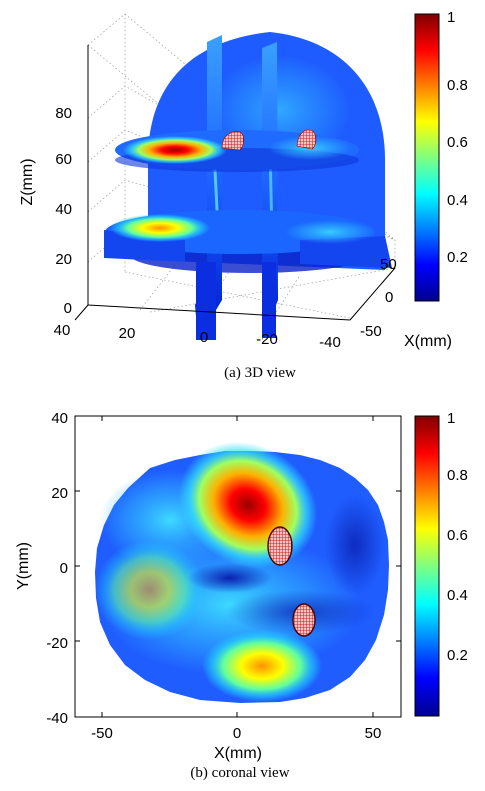  What do you see at coordinates (239, 773) in the screenshot?
I see `caption-coronal: (b) coronal view` at bounding box center [239, 773].